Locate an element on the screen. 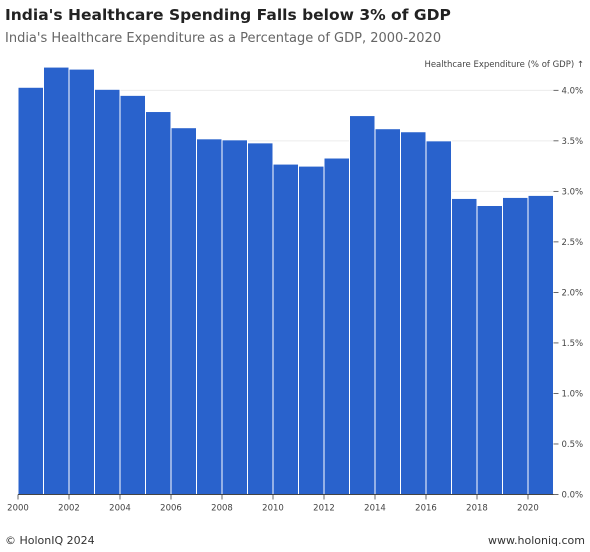 This screenshot has height=552, width=590. x-tick-label: 2012 is located at coordinates (324, 509).